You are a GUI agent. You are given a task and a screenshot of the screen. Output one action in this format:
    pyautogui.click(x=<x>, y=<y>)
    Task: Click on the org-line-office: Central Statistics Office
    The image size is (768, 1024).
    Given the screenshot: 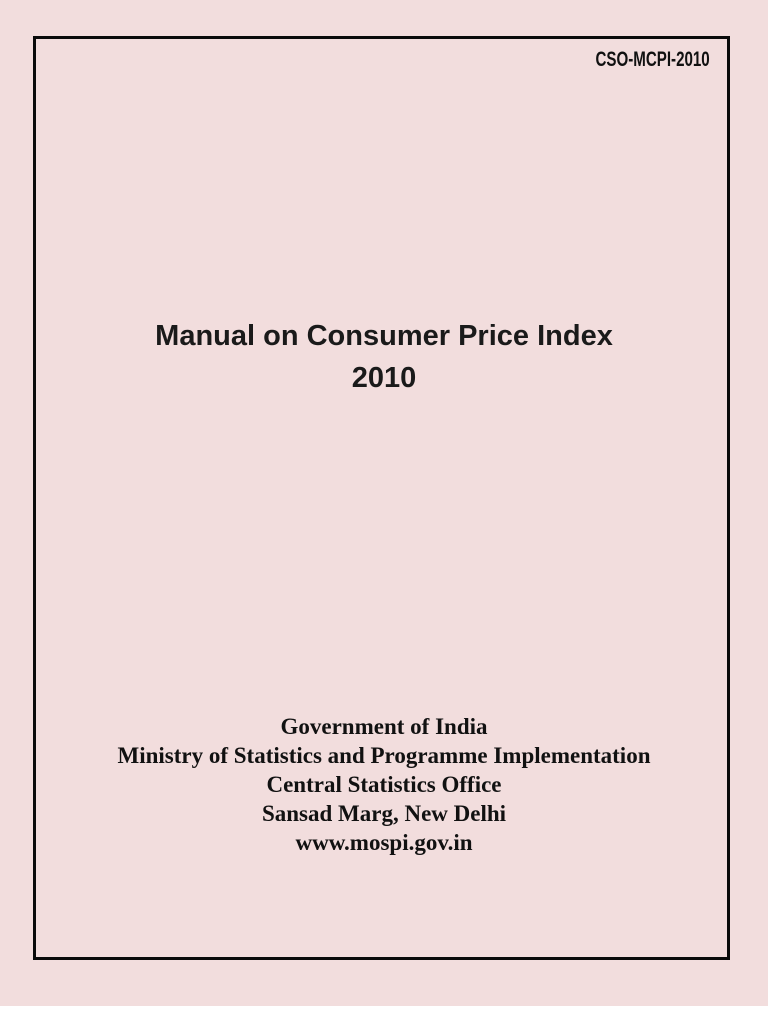 What is the action you would take?
    pyautogui.click(x=384, y=784)
    